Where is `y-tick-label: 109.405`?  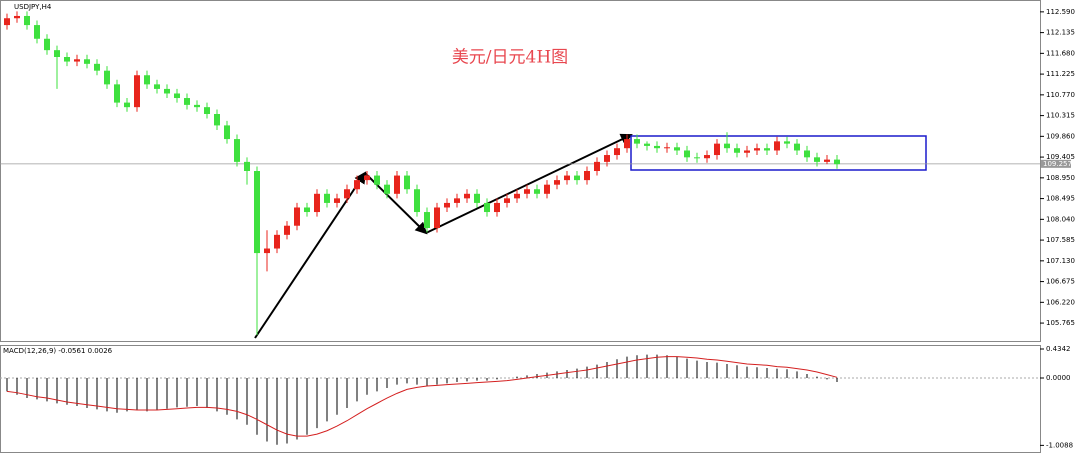 y-tick-label: 109.405 is located at coordinates (1060, 157).